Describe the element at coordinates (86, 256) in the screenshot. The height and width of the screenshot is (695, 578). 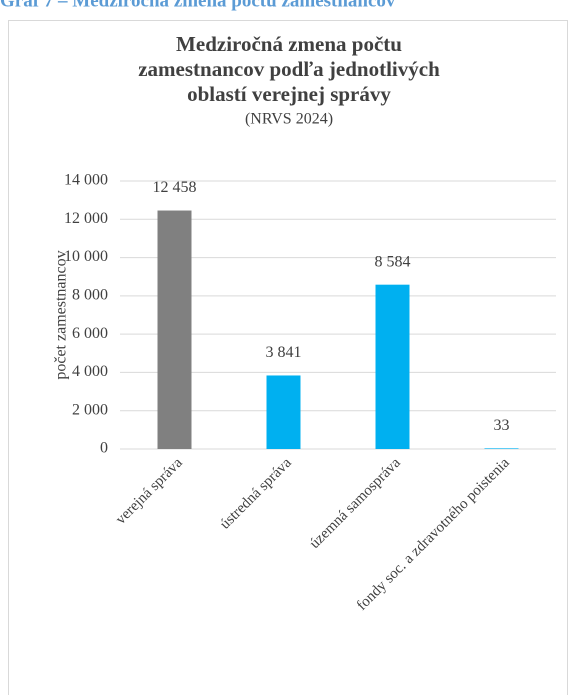
I see `y-tick-label: 10 000` at that location.